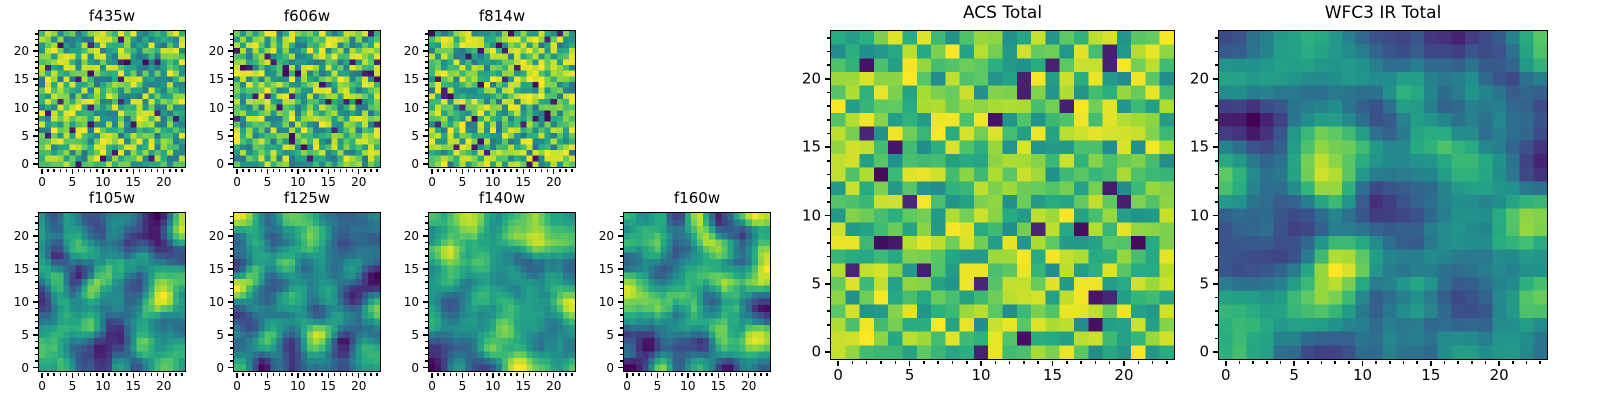 This screenshot has width=1600, height=400. What do you see at coordinates (502, 16) in the screenshot?
I see `panel-title-f814w: f814w` at bounding box center [502, 16].